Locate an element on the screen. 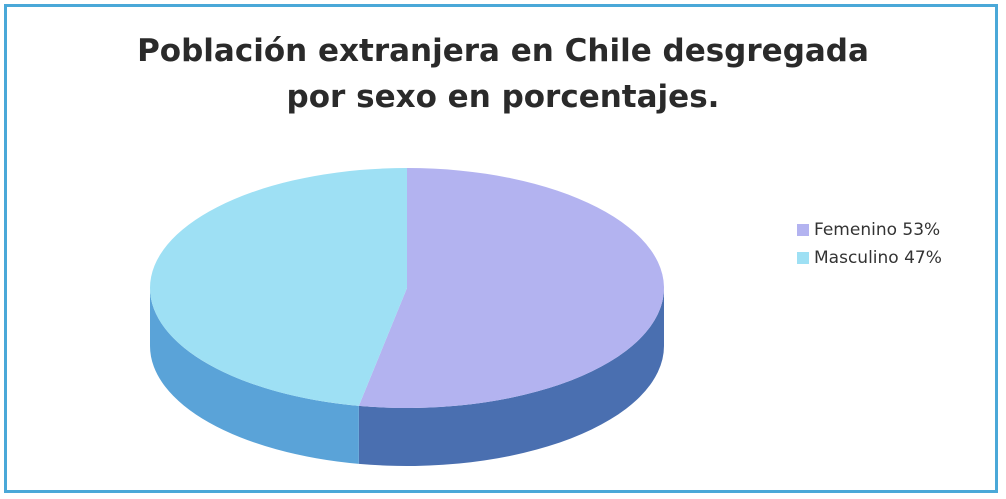  legend-item-masculino: Masculino 47% is located at coordinates (869, 258).